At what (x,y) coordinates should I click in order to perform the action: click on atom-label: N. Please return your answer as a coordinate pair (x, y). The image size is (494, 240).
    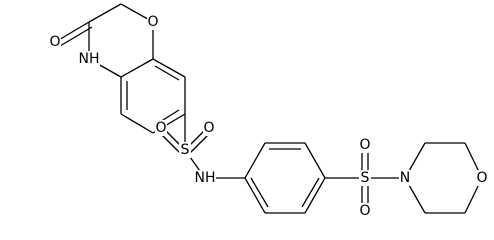
    Looking at the image, I should click on (405, 178).